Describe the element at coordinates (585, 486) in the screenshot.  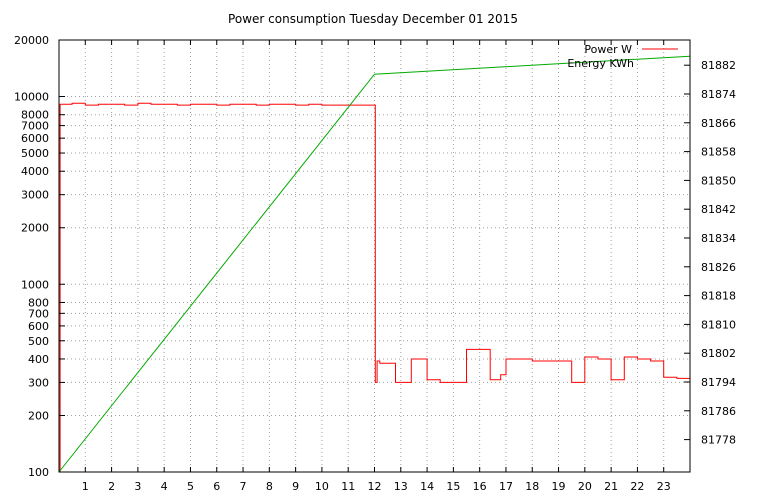
I see `x-tick-label: 20` at that location.